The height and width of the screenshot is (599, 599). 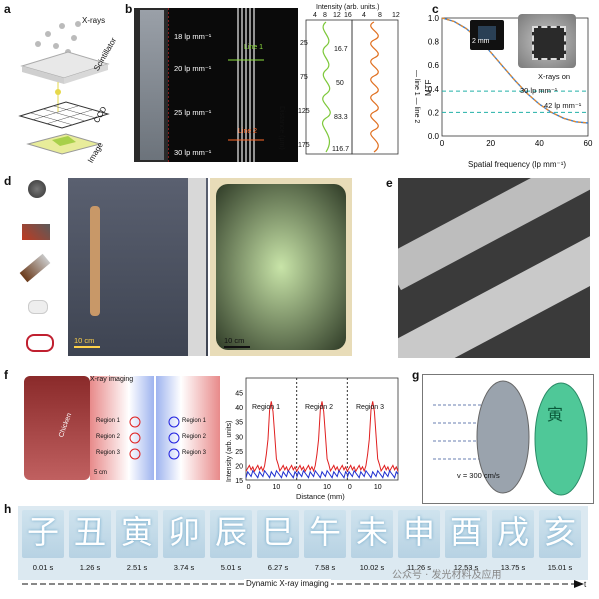 I want to click on frame-character: 酉, so click(x=465, y=532).